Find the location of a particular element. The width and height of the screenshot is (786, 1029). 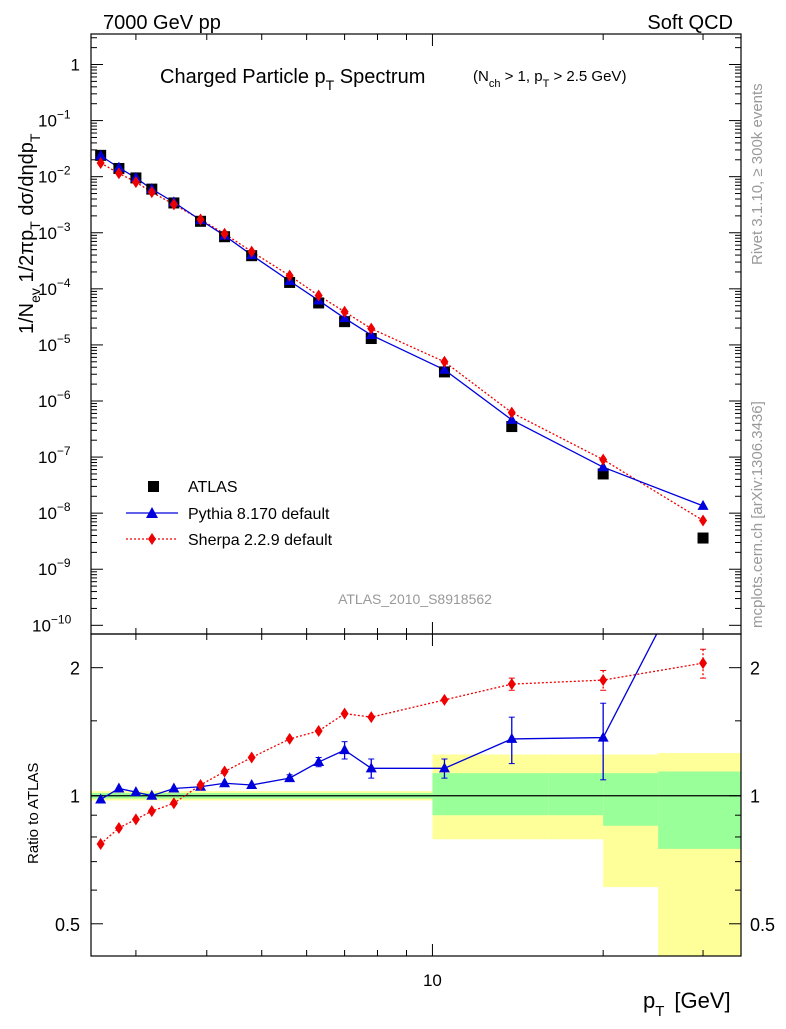

legend-sherpa-marker is located at coordinates (152, 539).